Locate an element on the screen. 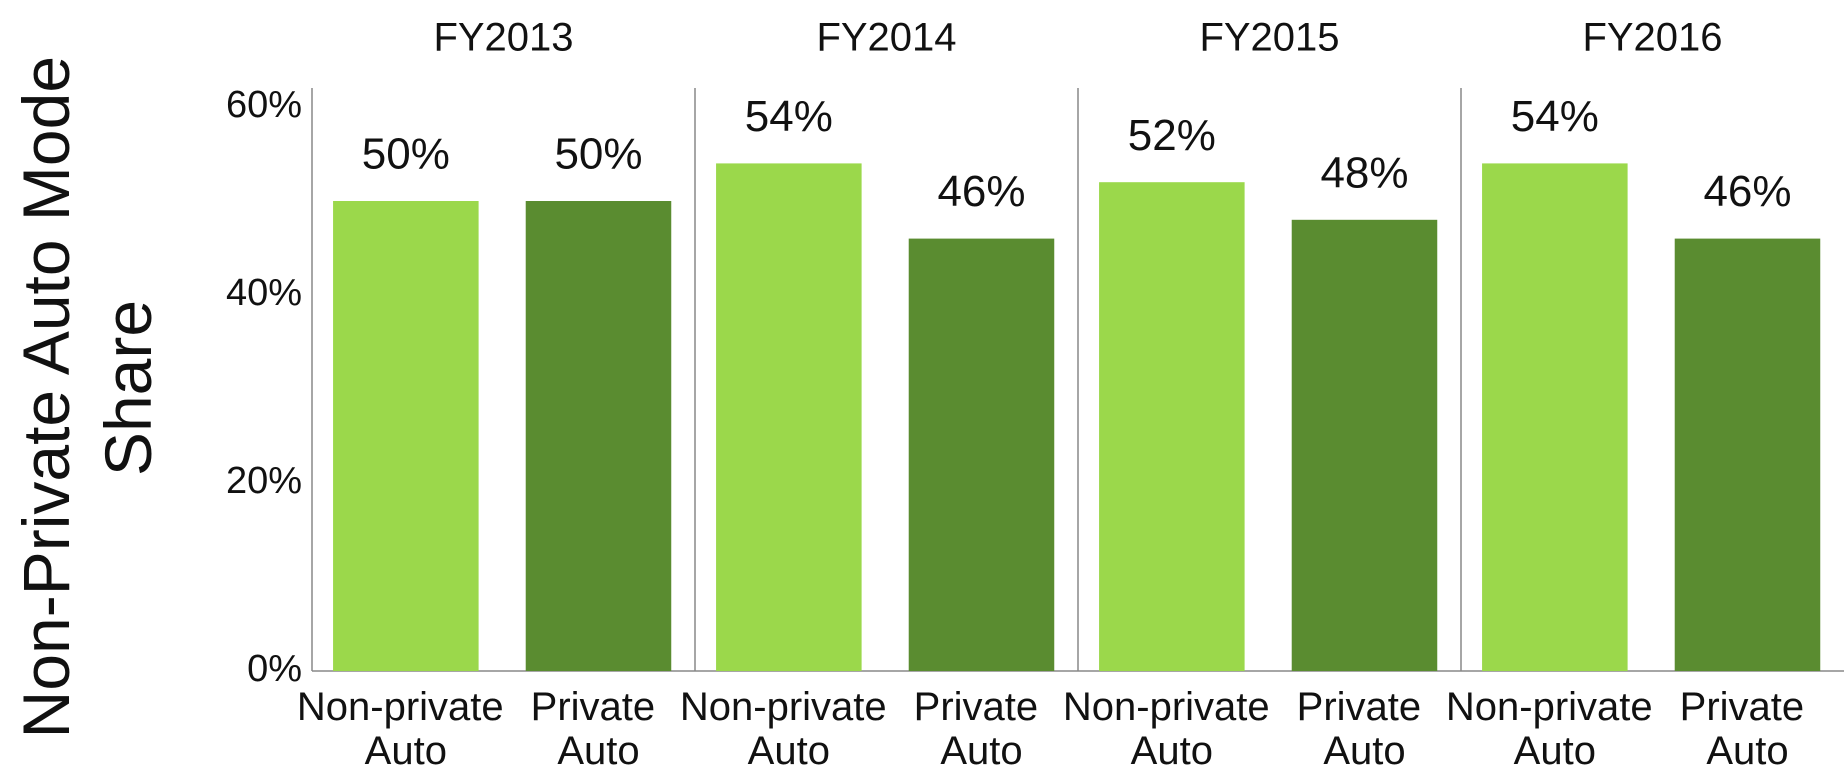 The height and width of the screenshot is (773, 1844). y-tick-label: 60% is located at coordinates (264, 105).